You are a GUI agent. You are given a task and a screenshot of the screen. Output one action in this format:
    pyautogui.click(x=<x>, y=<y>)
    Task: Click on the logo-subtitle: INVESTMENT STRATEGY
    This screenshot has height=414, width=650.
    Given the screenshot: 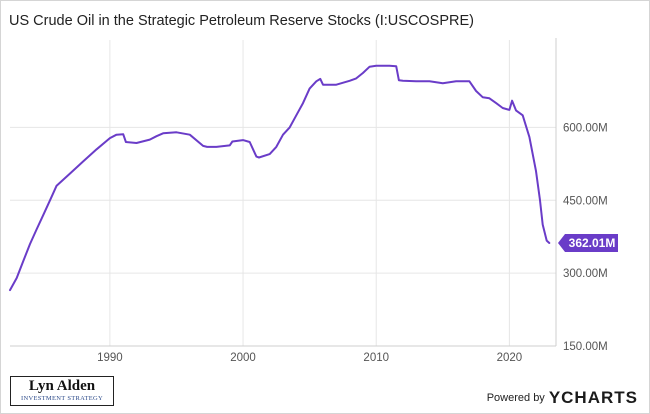 What is the action you would take?
    pyautogui.click(x=62, y=398)
    